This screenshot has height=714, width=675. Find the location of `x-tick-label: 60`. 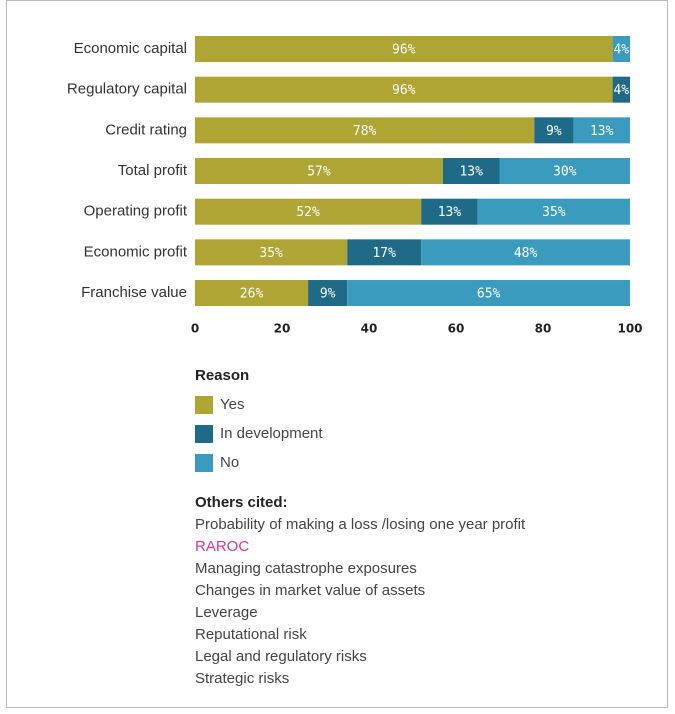

x-tick-label: 60 is located at coordinates (456, 329).